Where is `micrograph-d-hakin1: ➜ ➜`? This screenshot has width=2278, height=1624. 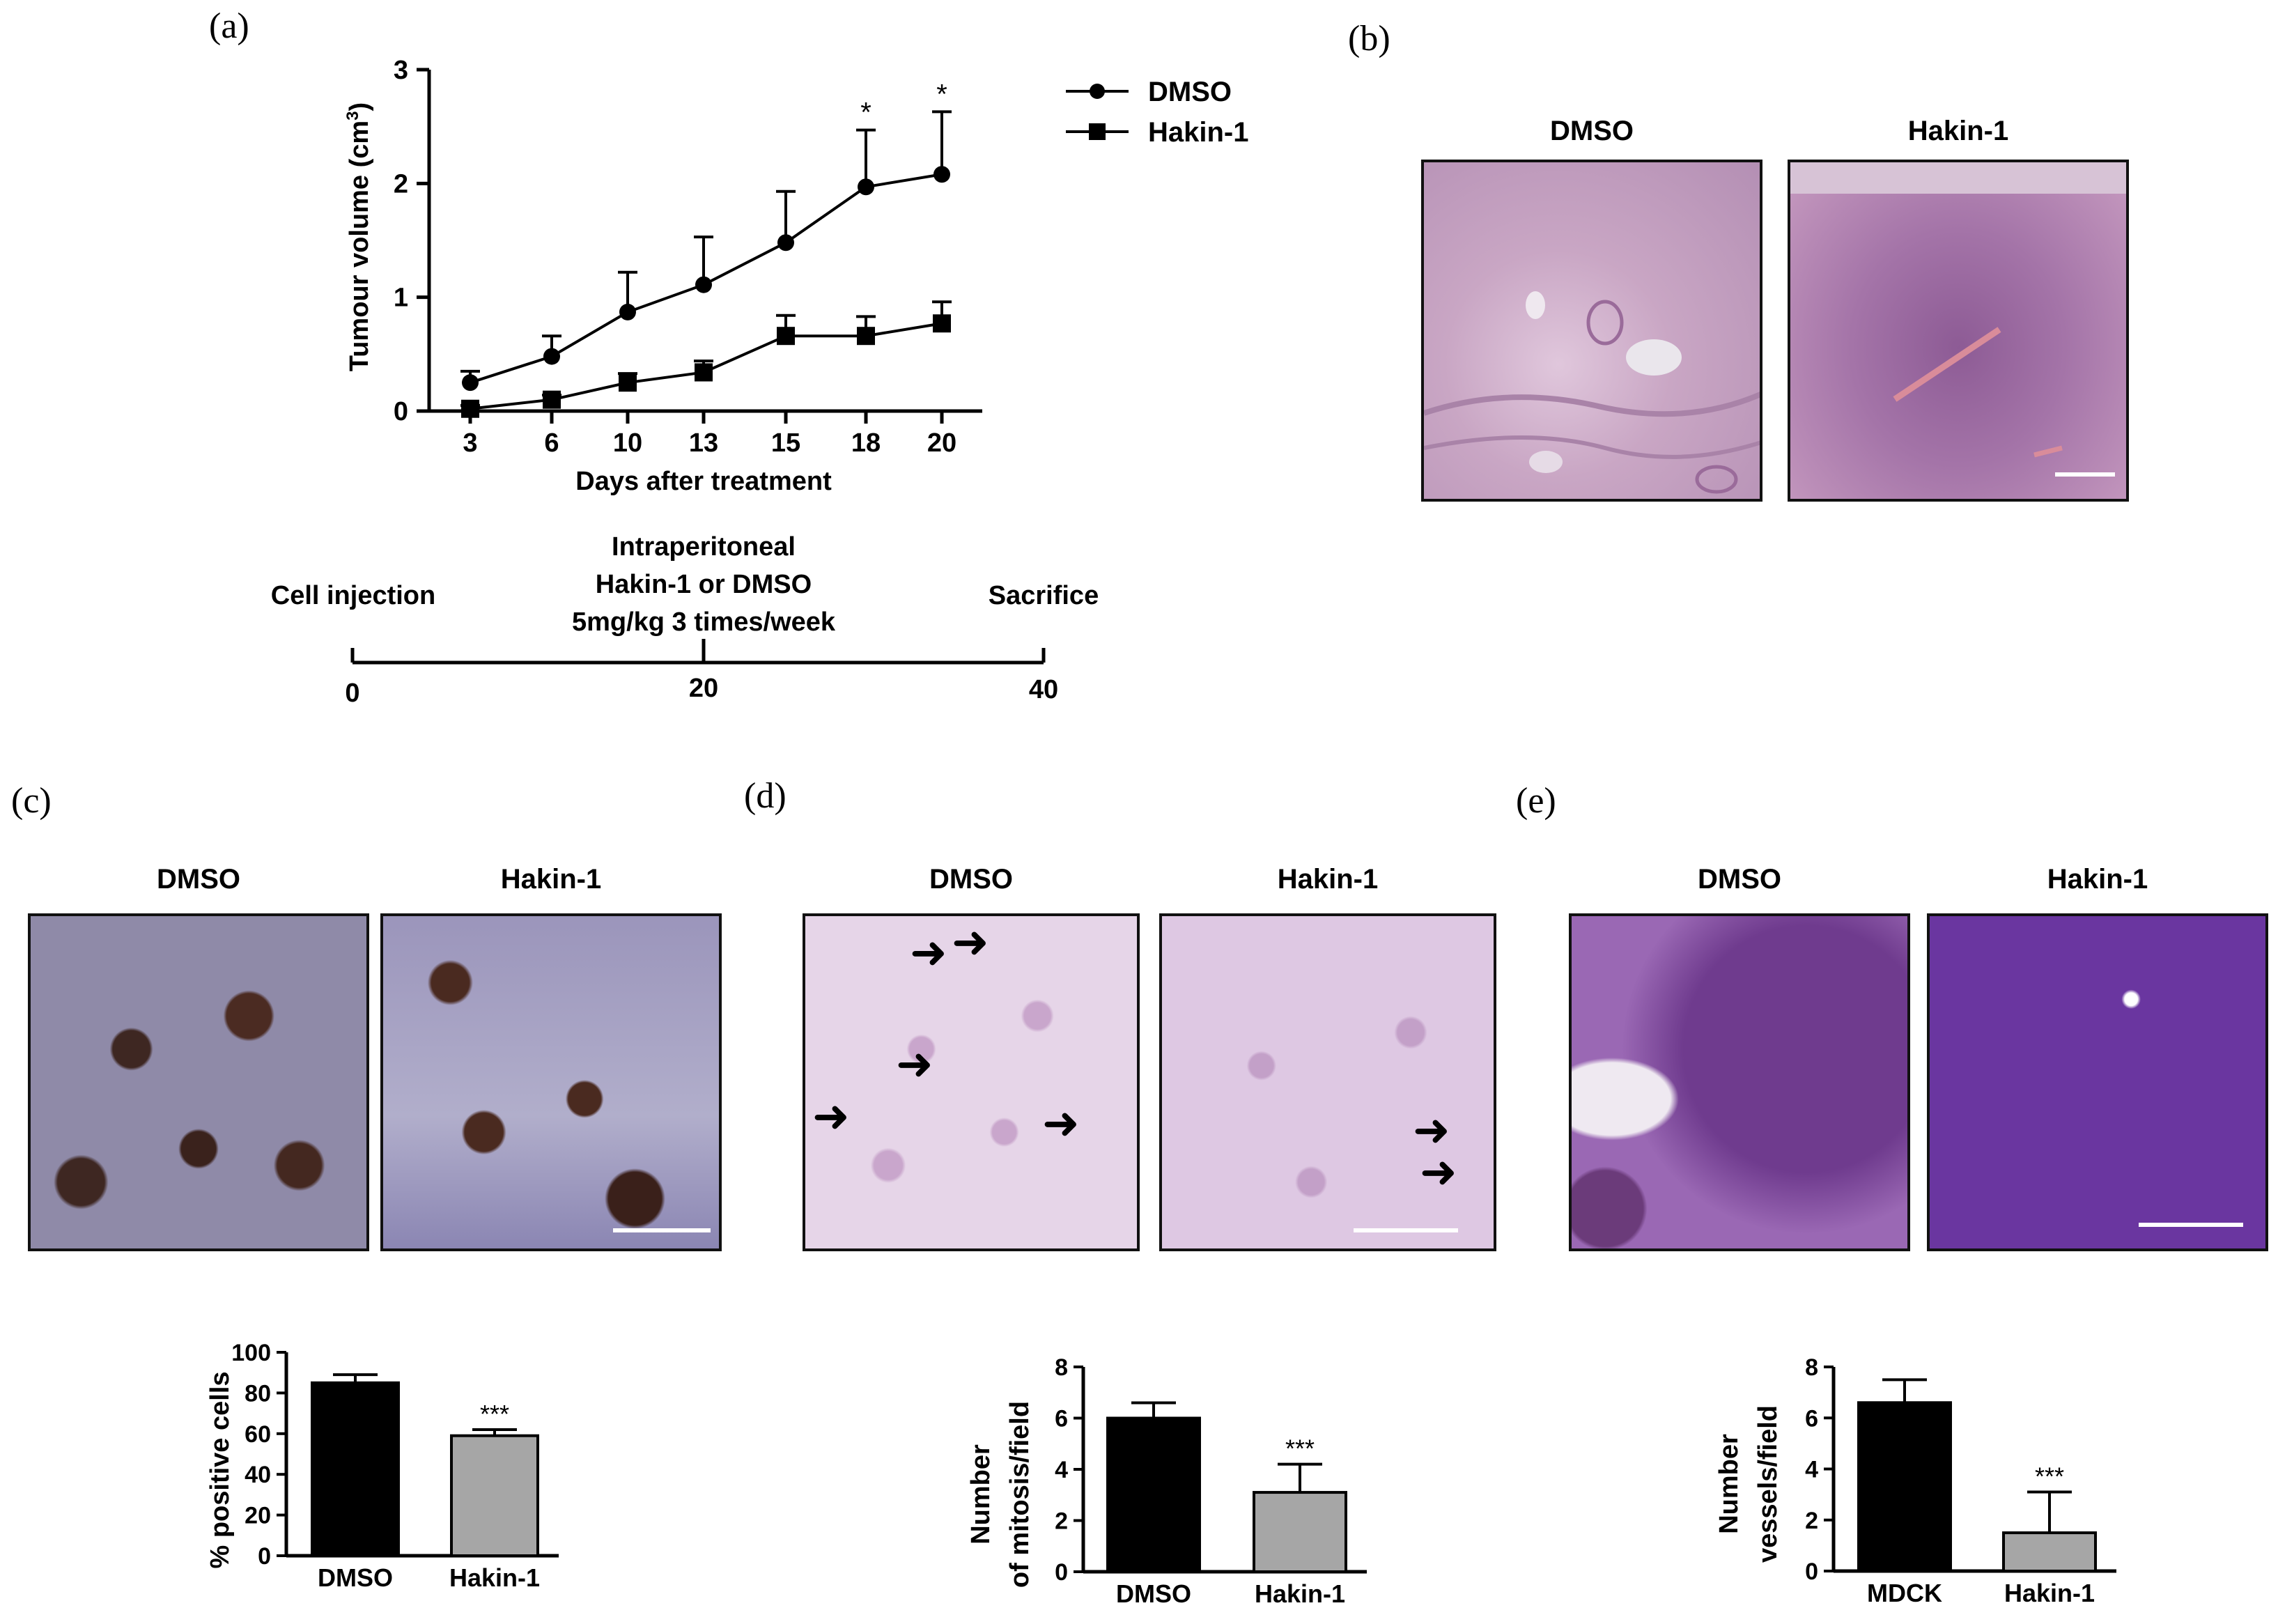 micrograph-d-hakin1: ➜ ➜ is located at coordinates (1327, 1082).